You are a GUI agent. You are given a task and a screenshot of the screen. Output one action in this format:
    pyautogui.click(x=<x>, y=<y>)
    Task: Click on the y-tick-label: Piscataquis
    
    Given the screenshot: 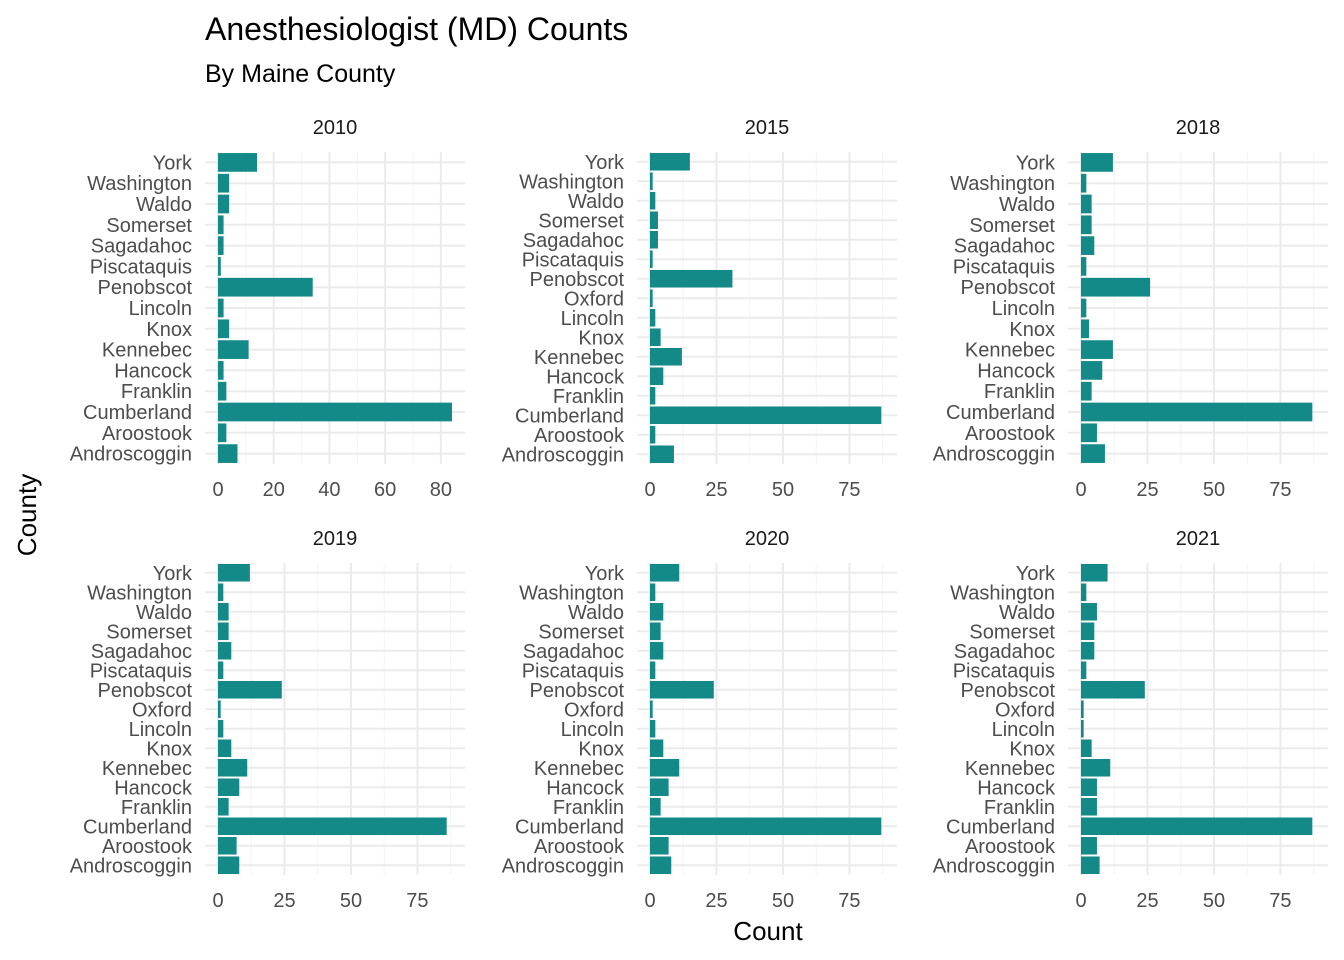 What is the action you would take?
    pyautogui.click(x=141, y=671)
    